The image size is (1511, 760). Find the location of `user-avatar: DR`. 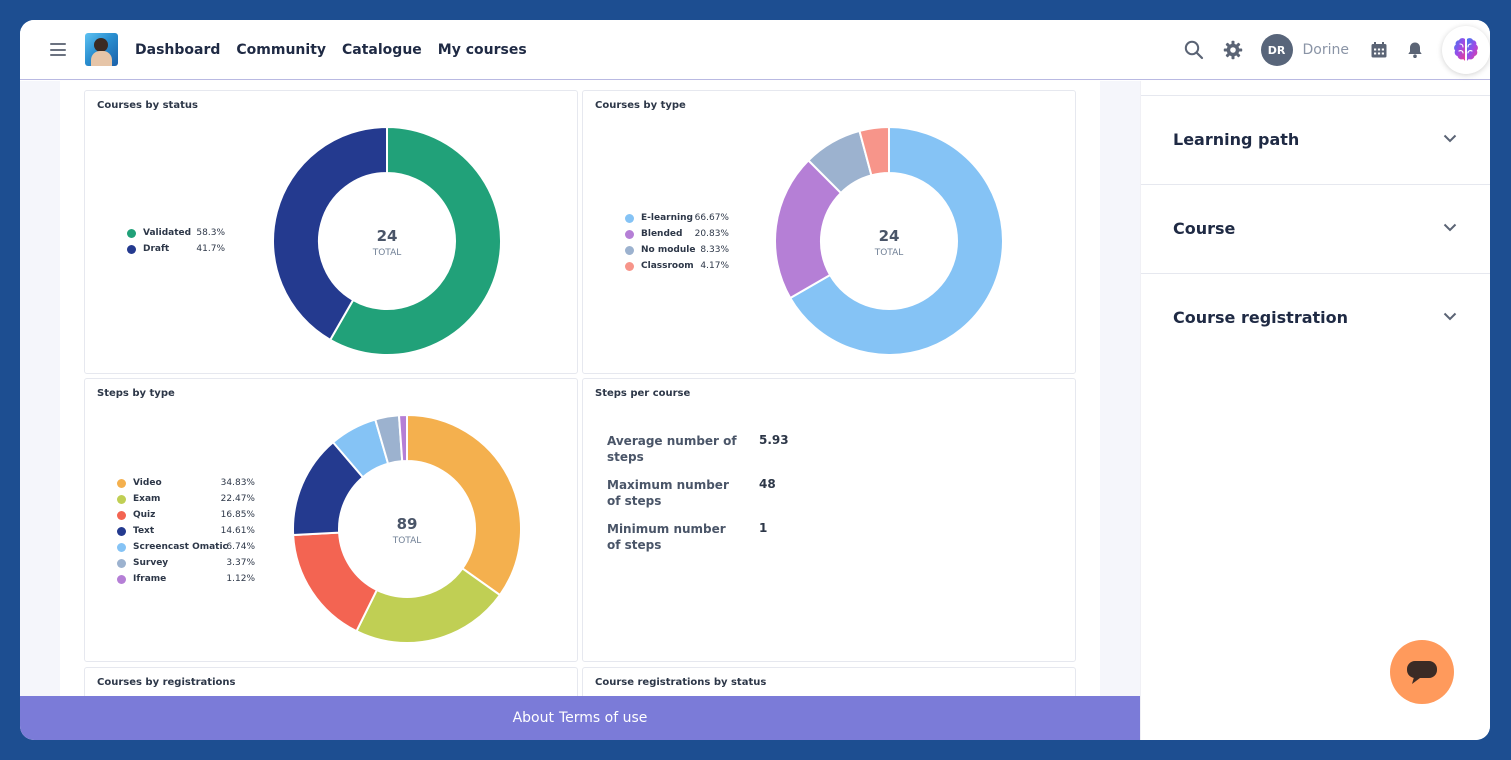

user-avatar: DR is located at coordinates (1276, 50).